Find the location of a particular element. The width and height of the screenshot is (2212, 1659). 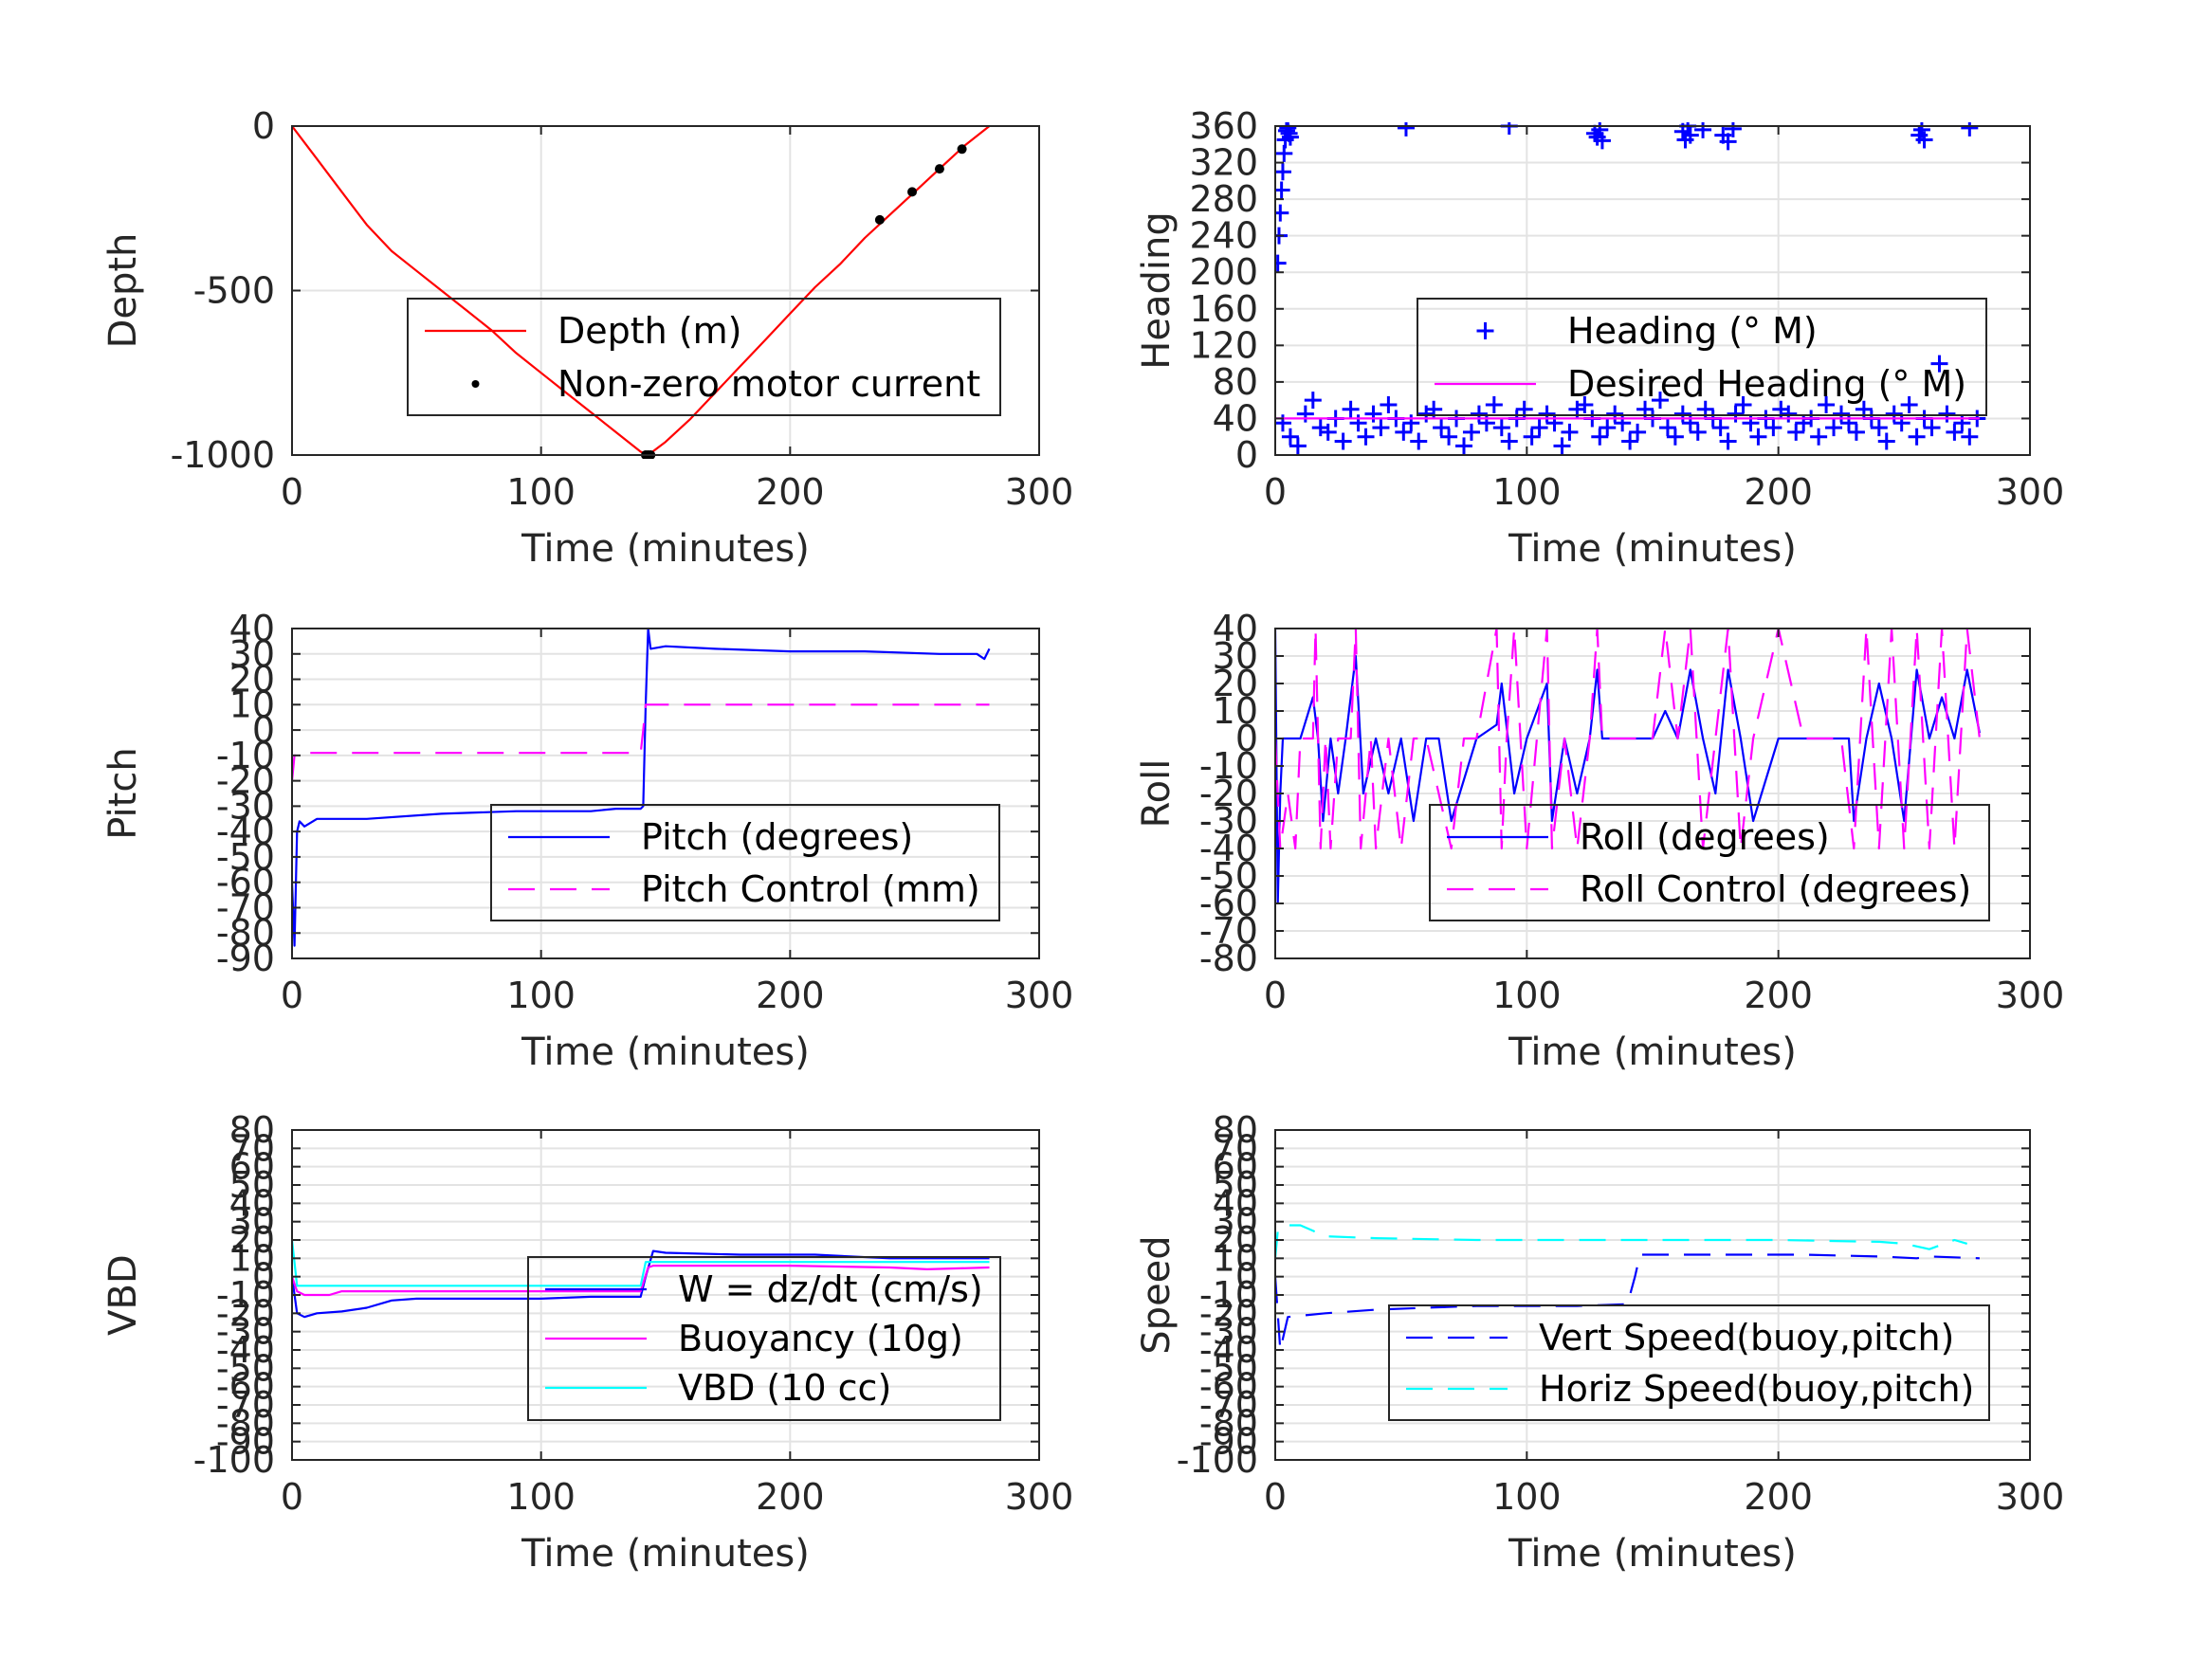

y-tick-label: 50 is located at coordinates (252, 1185).